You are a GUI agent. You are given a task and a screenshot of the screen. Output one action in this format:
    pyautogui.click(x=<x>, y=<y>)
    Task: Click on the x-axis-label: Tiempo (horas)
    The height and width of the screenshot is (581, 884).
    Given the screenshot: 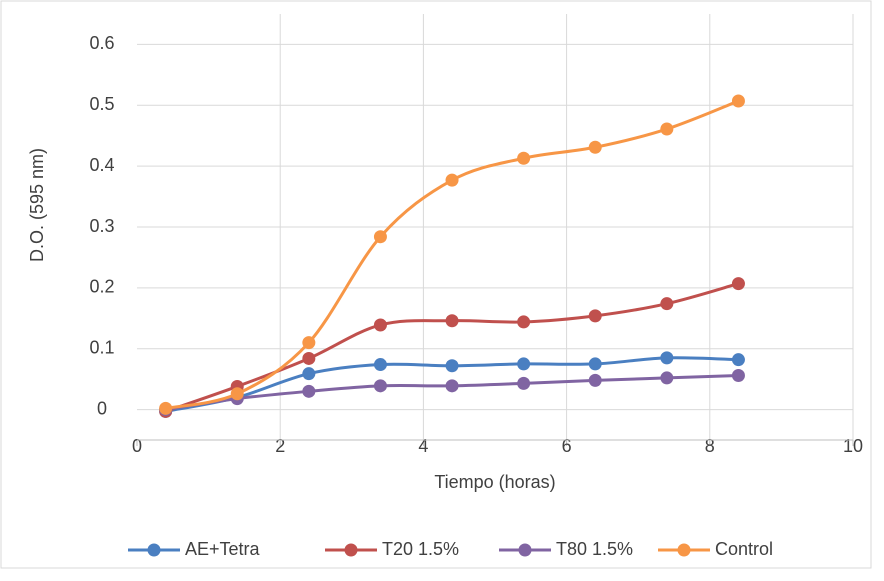 What is the action you would take?
    pyautogui.click(x=494, y=482)
    